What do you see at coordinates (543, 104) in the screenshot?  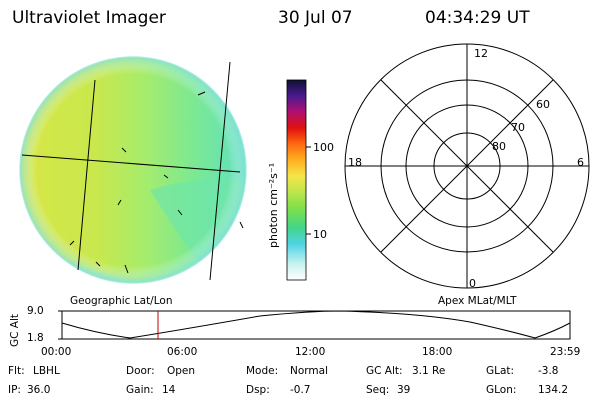 I see `lat-label-60: 60` at bounding box center [543, 104].